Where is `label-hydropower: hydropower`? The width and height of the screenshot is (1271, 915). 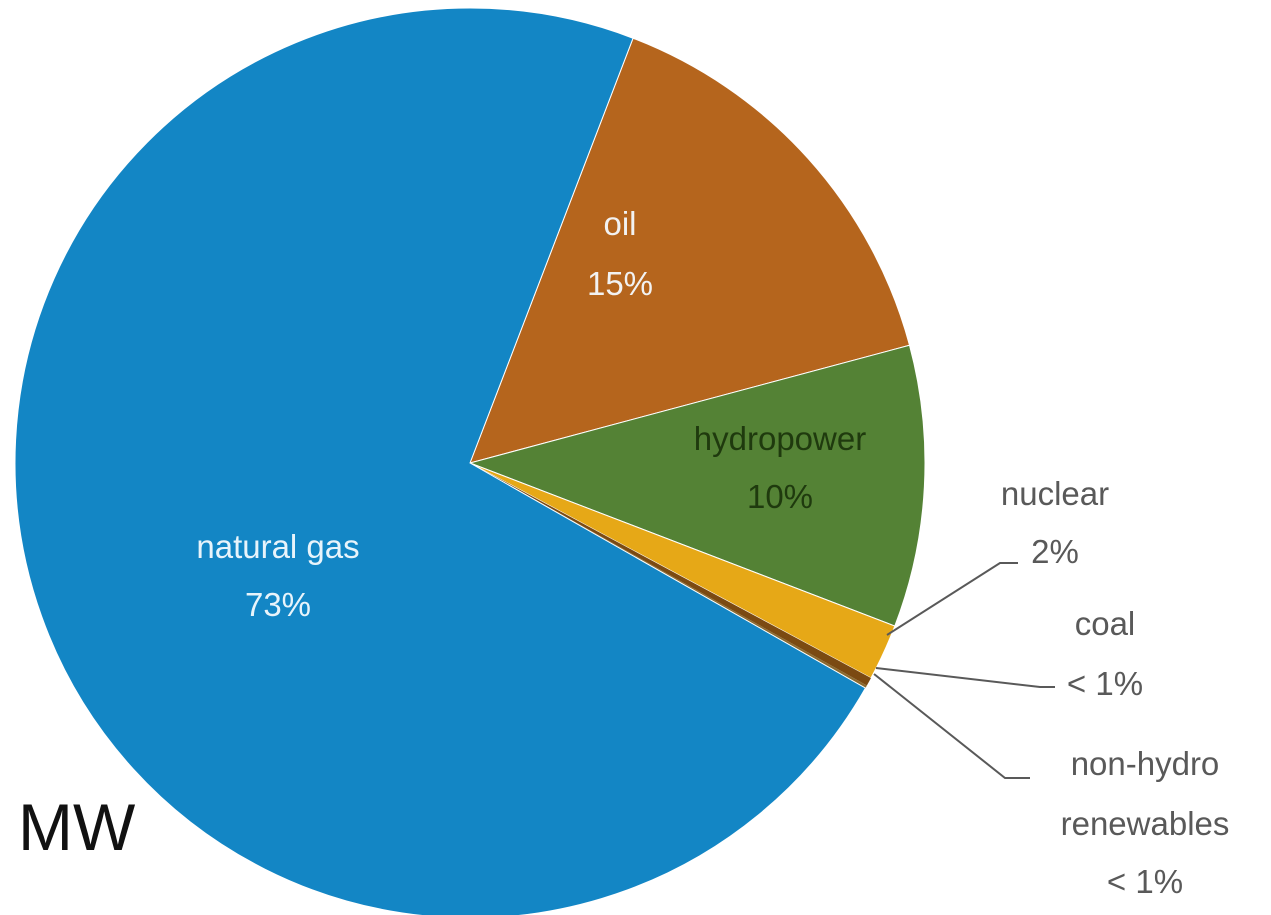
label-hydropower: hydropower is located at coordinates (780, 438).